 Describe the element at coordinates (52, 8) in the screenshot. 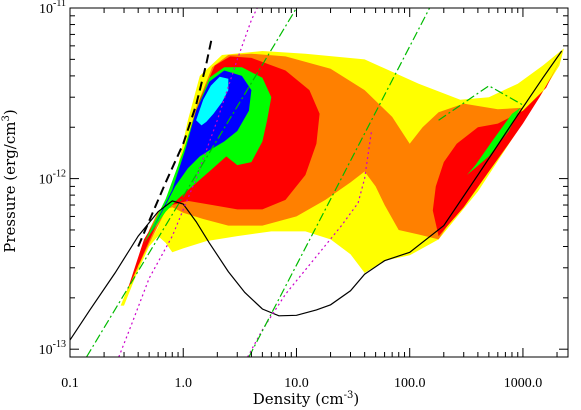

I see `y-tick-label: 10-11` at that location.